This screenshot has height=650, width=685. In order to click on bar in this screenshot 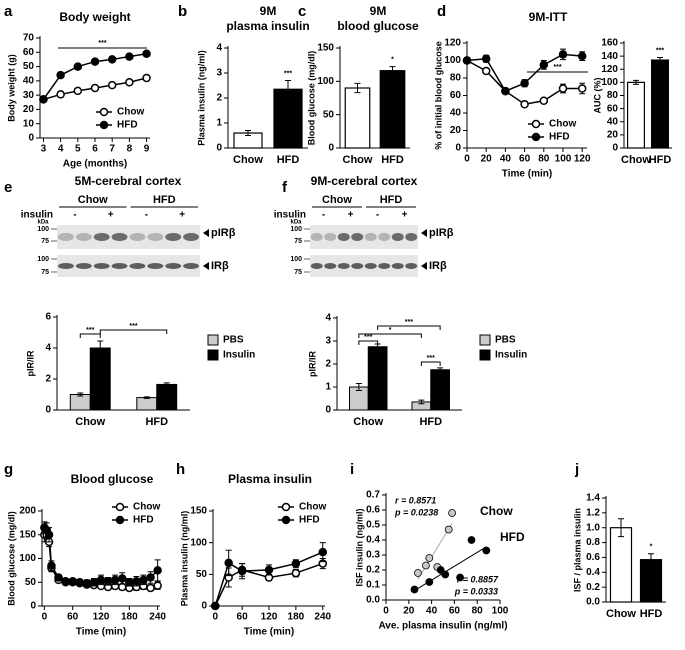, I will do `click(377, 378)`.